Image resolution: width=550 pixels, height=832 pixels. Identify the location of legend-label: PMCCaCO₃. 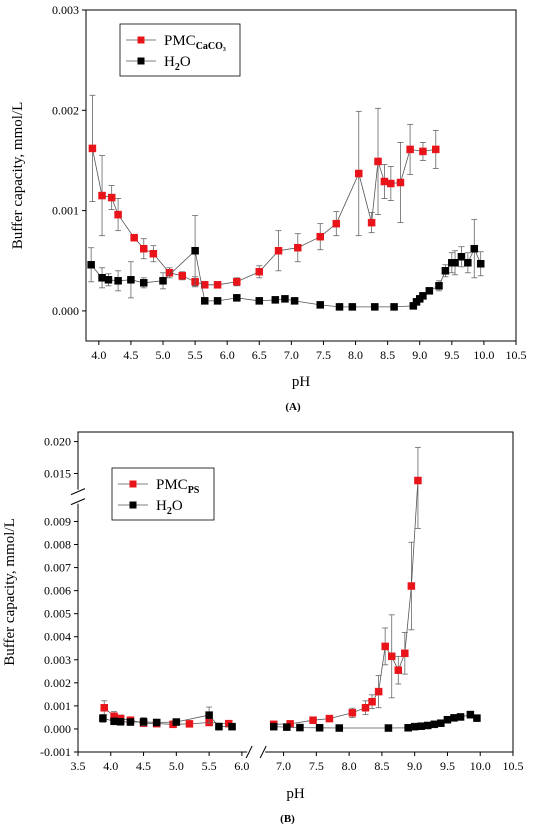
(195, 42).